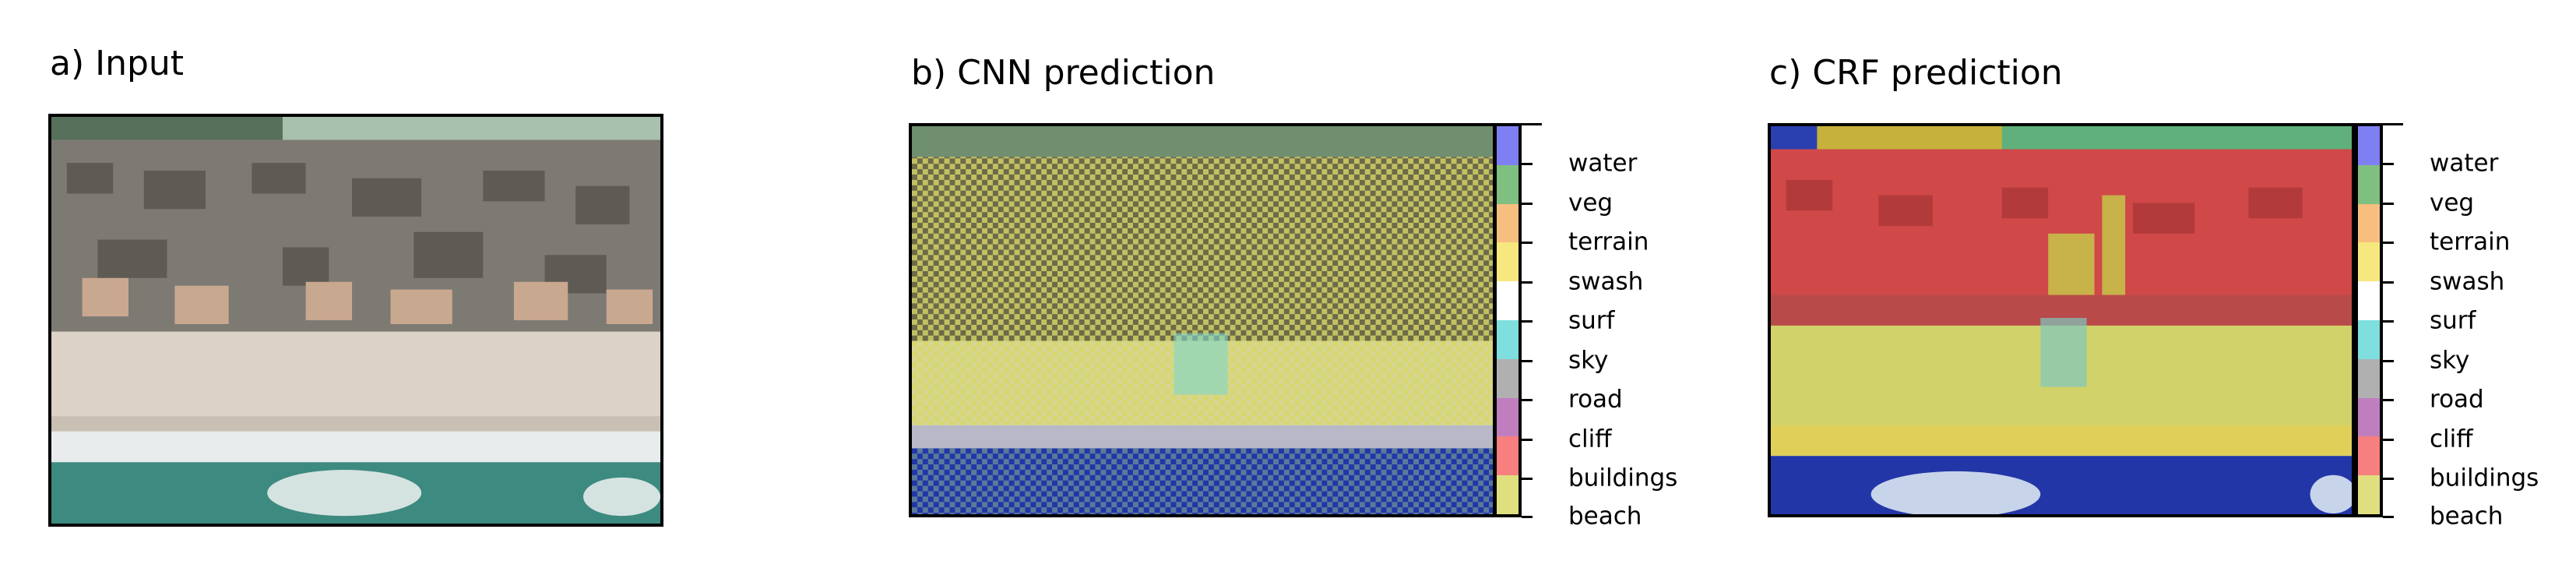 The width and height of the screenshot is (2576, 575). I want to click on cnn-label-terrain: terrain, so click(1608, 242).